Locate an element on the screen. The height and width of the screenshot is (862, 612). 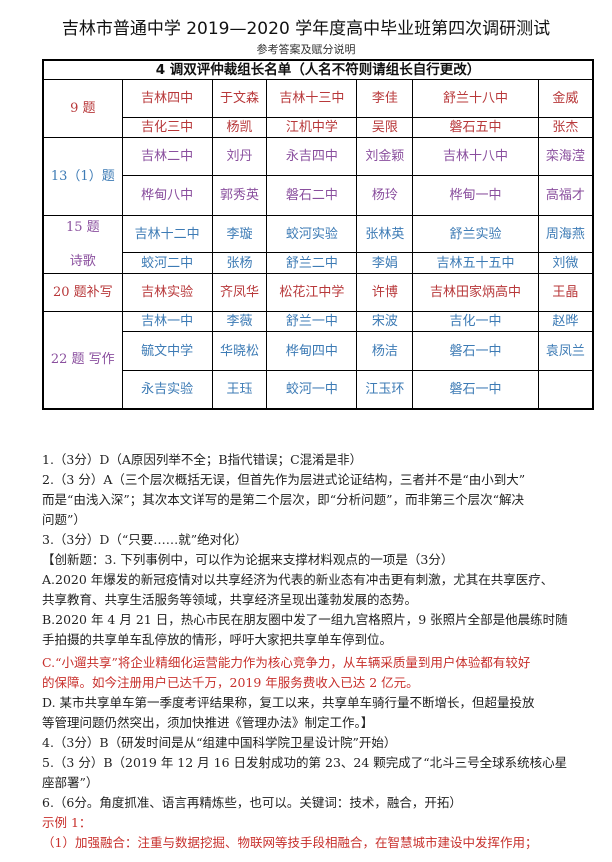
school-cell: 吉林二中 is located at coordinates (167, 156).